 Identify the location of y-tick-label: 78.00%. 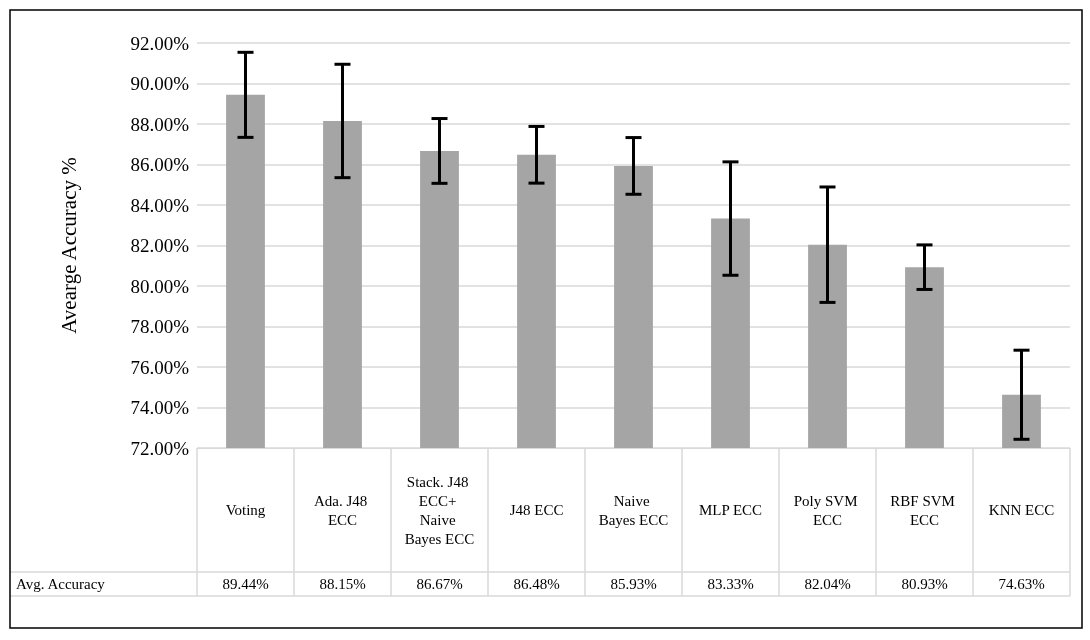
(160, 326).